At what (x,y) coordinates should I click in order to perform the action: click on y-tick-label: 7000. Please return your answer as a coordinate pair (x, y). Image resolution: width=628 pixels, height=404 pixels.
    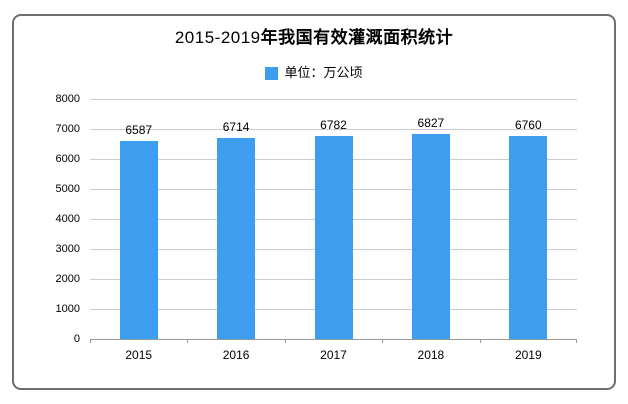
    Looking at the image, I should click on (67, 129).